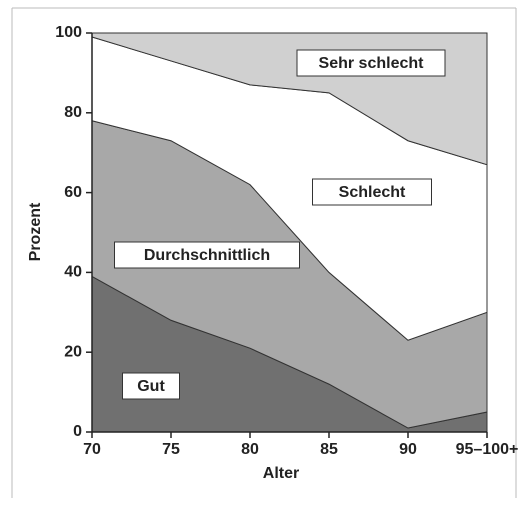  What do you see at coordinates (77, 431) in the screenshot?
I see `y-tick-label: 0` at bounding box center [77, 431].